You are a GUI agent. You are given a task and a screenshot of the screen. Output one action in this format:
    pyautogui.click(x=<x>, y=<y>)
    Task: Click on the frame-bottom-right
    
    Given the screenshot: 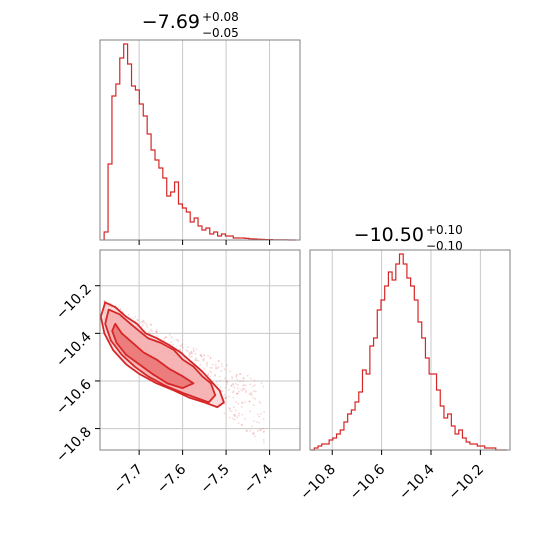 What is the action you would take?
    pyautogui.click(x=410, y=350)
    